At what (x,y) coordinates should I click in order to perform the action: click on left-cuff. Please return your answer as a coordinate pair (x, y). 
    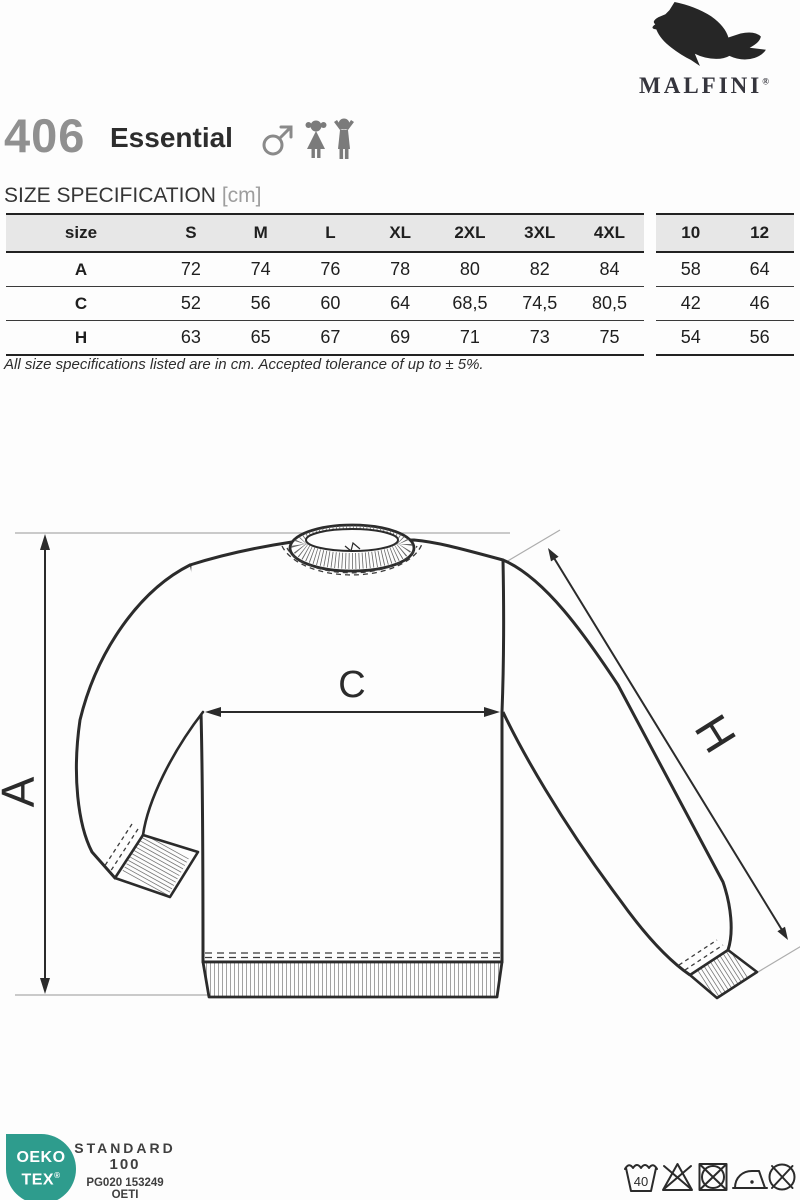
    Looking at the image, I should click on (151, 861).